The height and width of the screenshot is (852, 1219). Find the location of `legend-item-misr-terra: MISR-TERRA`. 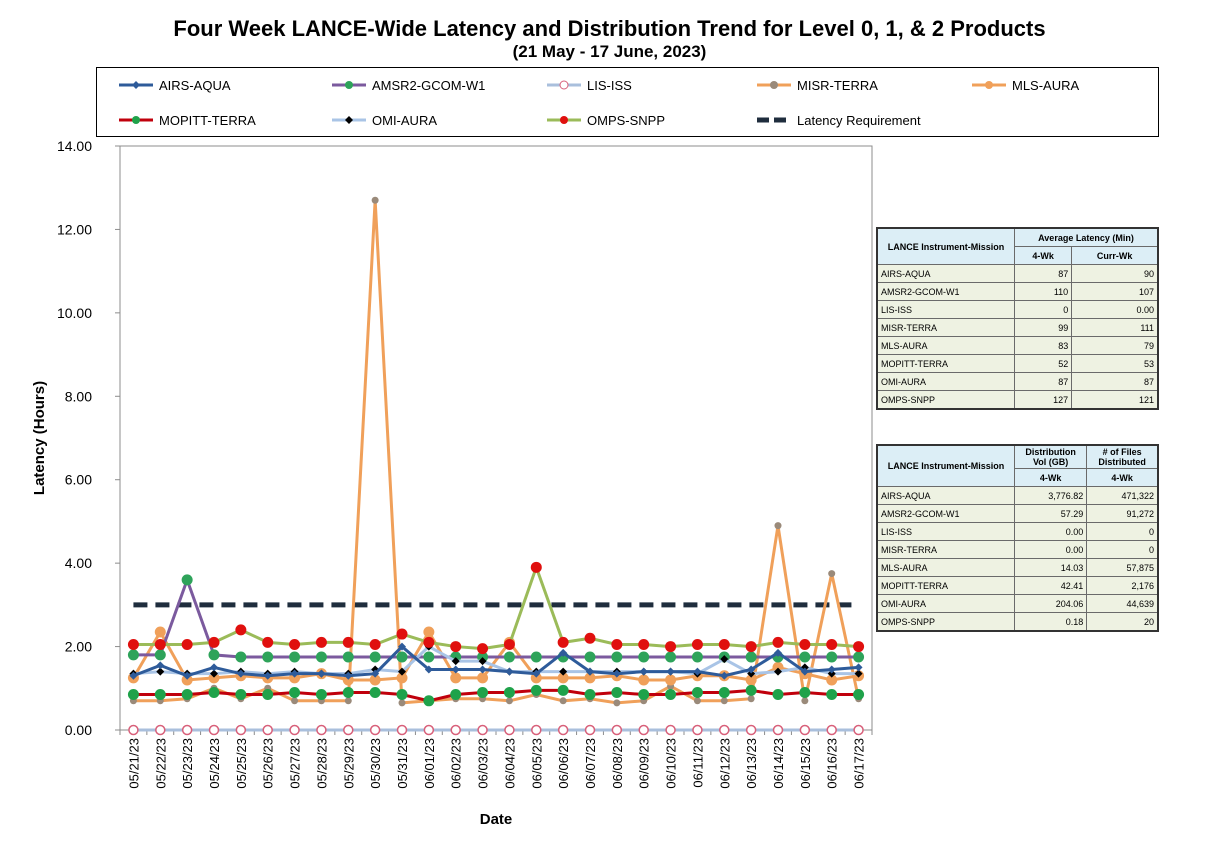

legend-item-misr-terra: MISR-TERRA is located at coordinates (817, 85).